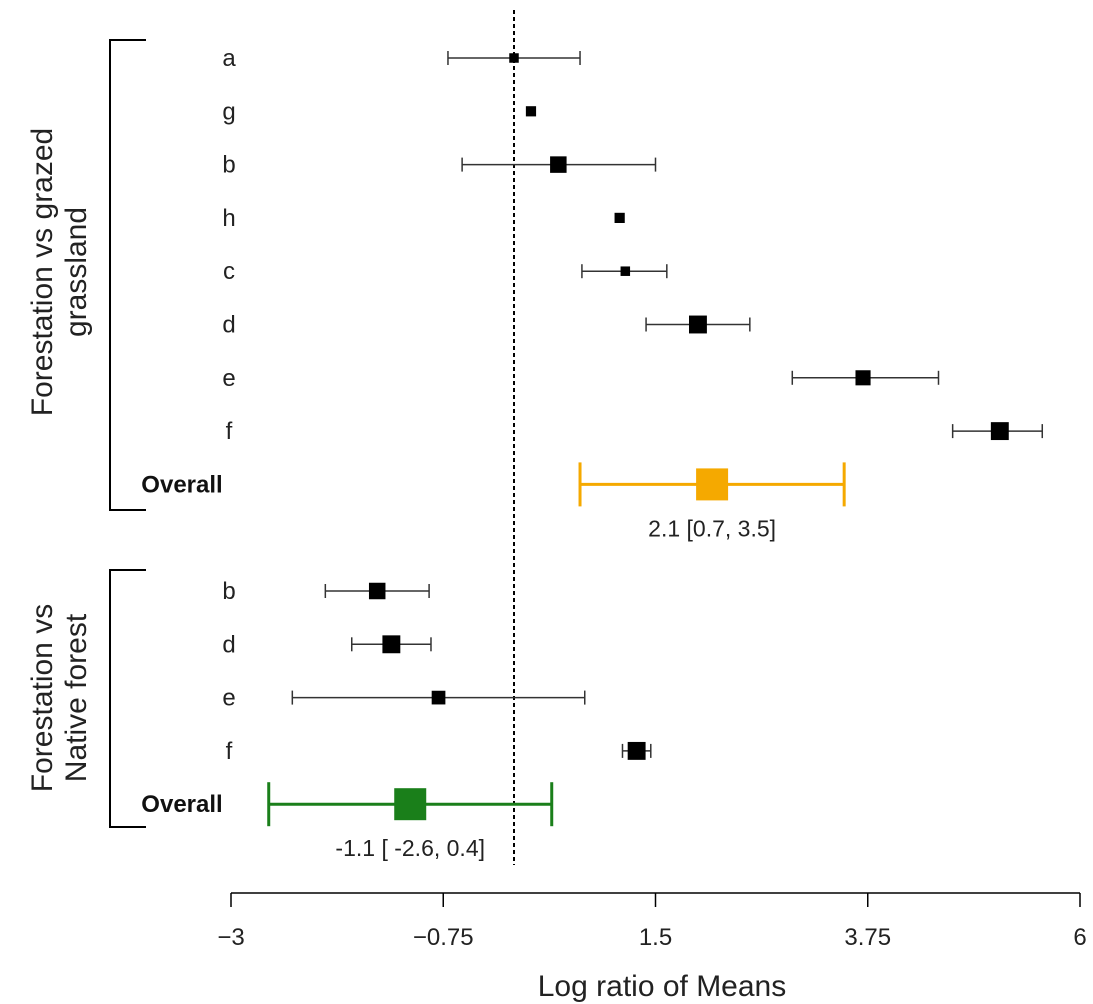 Image resolution: width=1093 pixels, height=1004 pixels. Describe the element at coordinates (1079, 937) in the screenshot. I see `x-tick-label: 6` at that location.